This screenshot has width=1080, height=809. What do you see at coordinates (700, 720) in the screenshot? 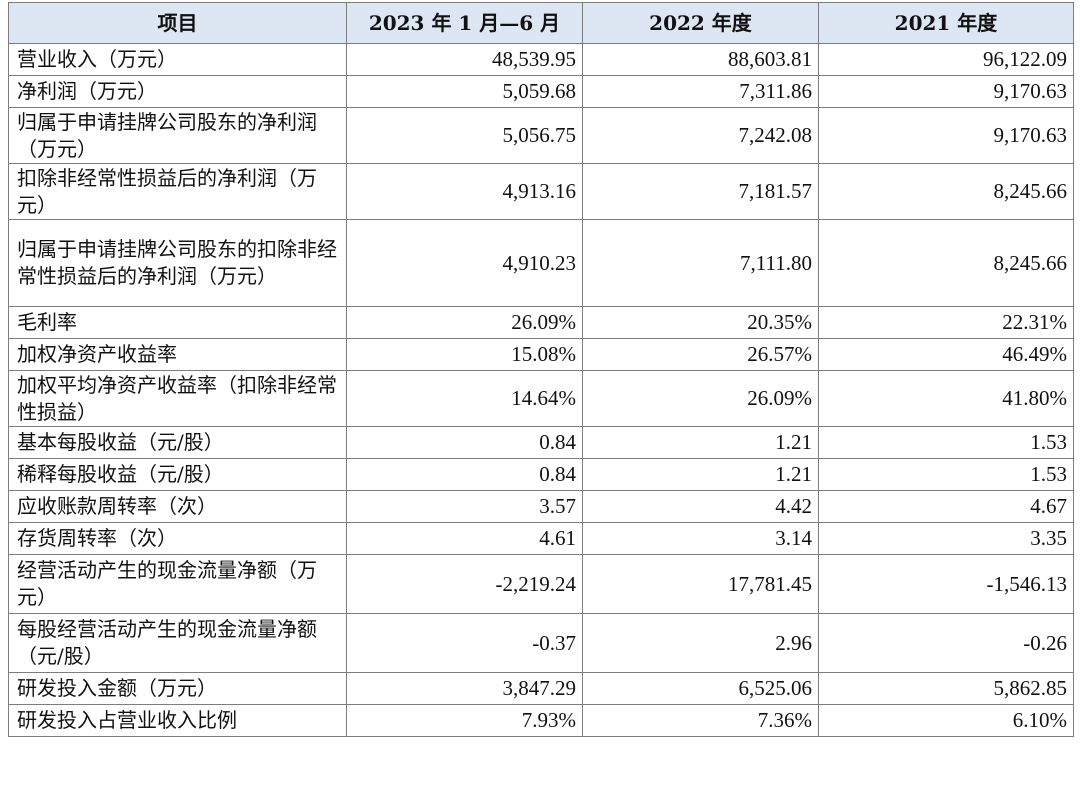
I see `cell-2022: 7.36%` at bounding box center [700, 720].